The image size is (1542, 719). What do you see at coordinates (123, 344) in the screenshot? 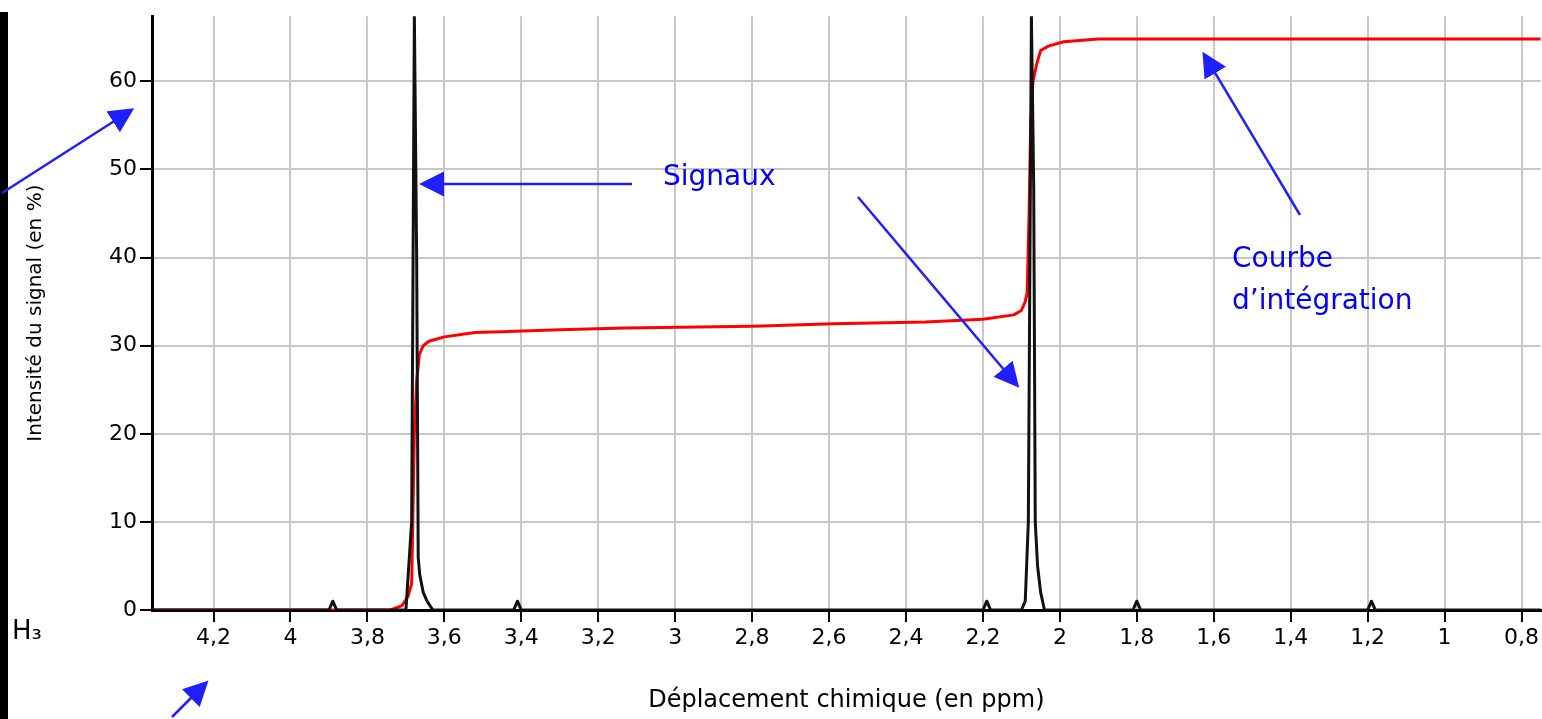
I see `y-tick-label: 30` at bounding box center [123, 344].